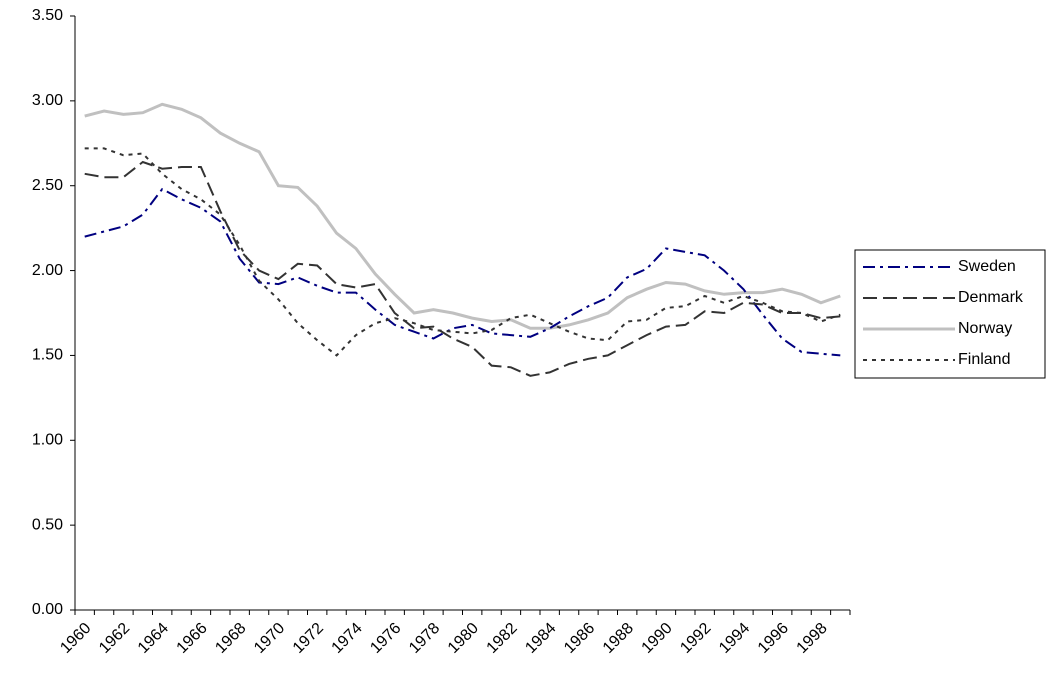 The height and width of the screenshot is (674, 1048). Describe the element at coordinates (424, 638) in the screenshot. I see `x-tick-label: 1978` at that location.